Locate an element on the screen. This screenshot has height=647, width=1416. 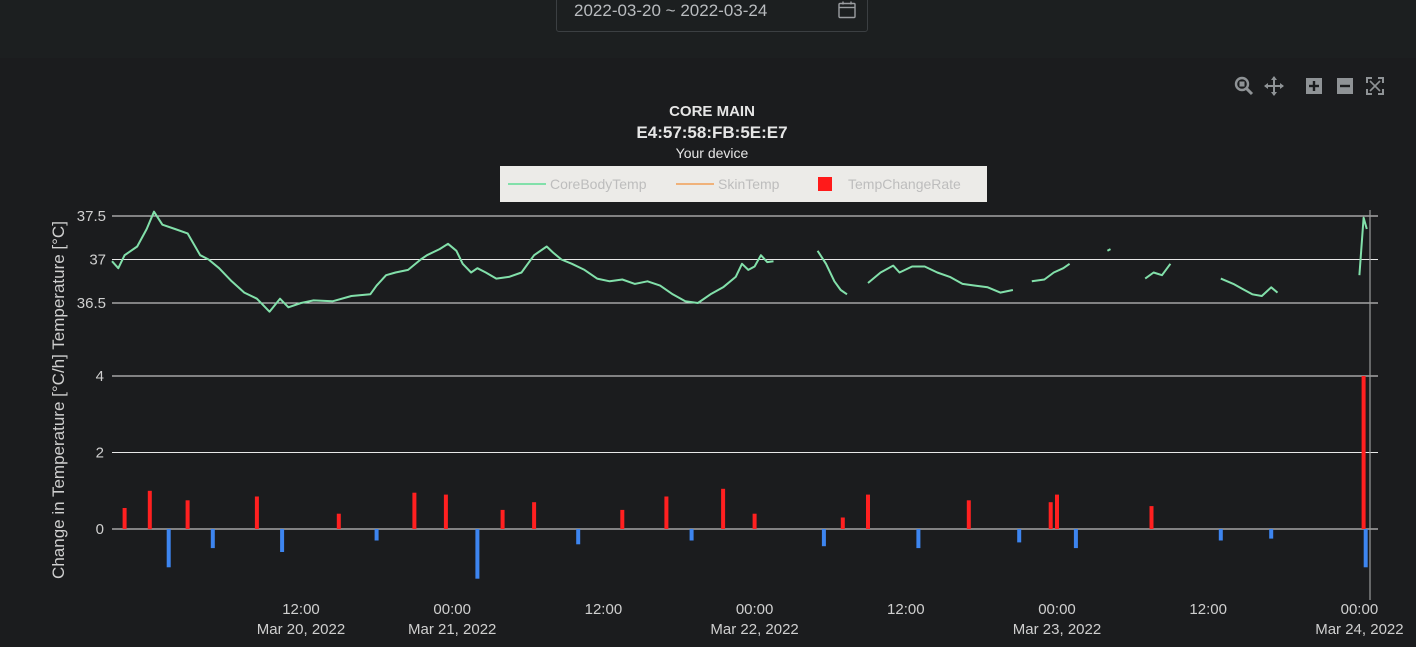
legend-label: CoreBodyTemp is located at coordinates (598, 184).